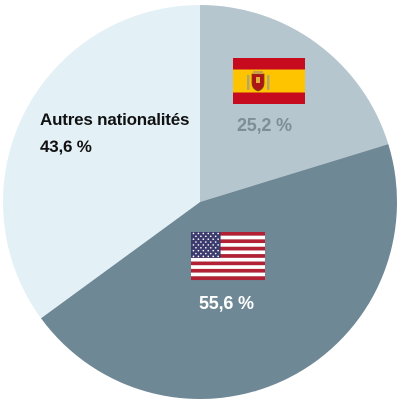  What do you see at coordinates (269, 81) in the screenshot?
I see `spain-flag-icon` at bounding box center [269, 81].